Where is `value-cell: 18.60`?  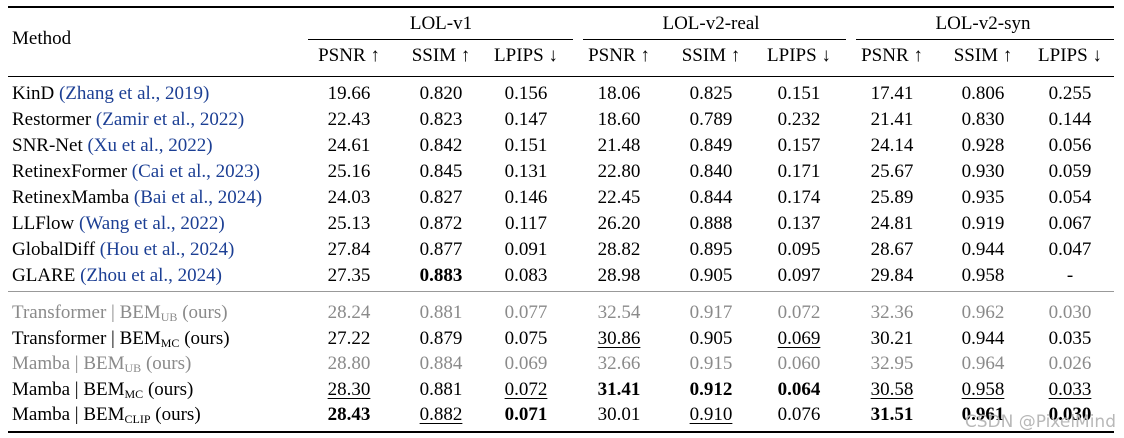
value-cell: 18.60 is located at coordinates (619, 119).